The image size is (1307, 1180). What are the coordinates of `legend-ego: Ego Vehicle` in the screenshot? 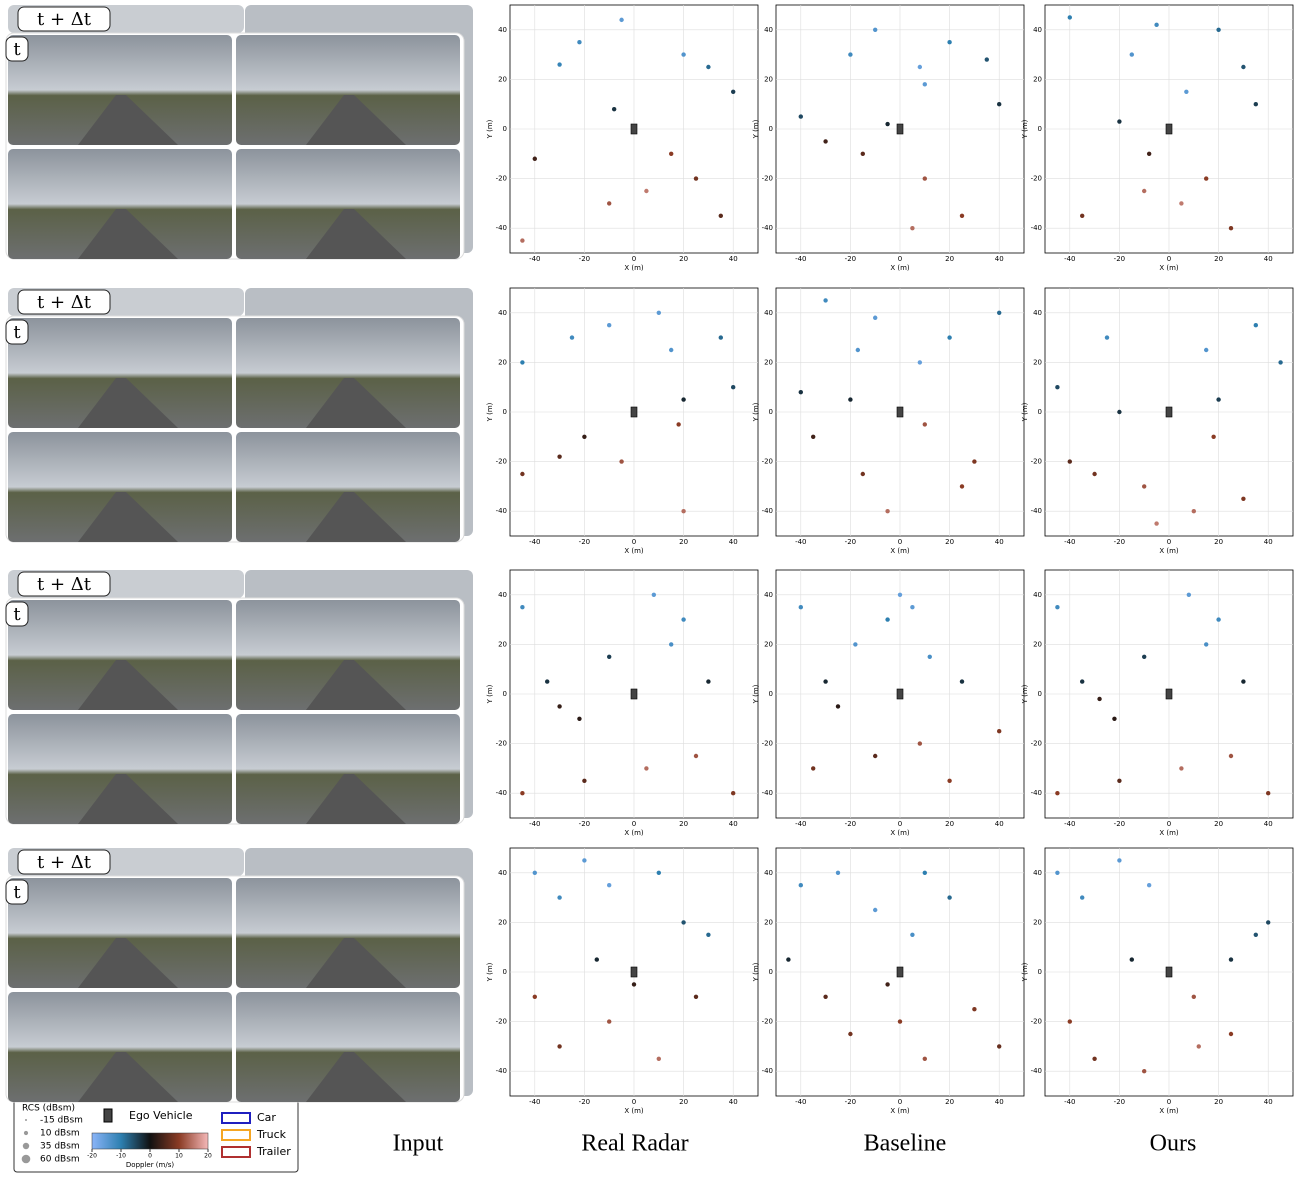 It's located at (161, 1115).